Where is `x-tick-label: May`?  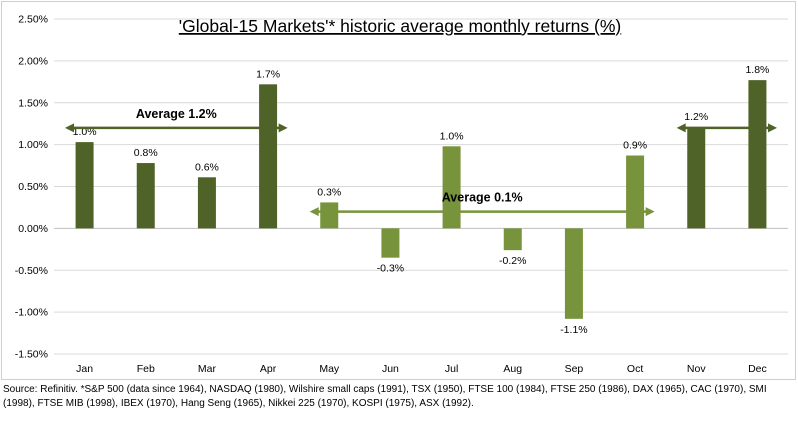 x-tick-label: May is located at coordinates (329, 369).